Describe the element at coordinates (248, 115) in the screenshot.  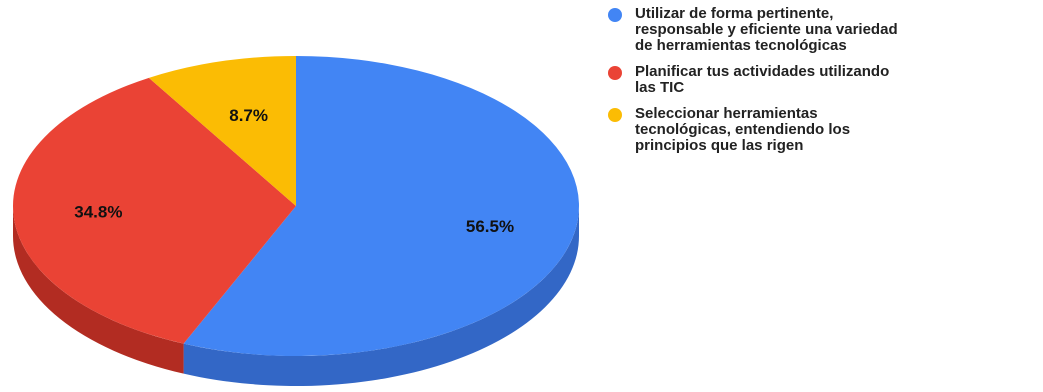
I see `slice-label-3: 8.7%` at that location.